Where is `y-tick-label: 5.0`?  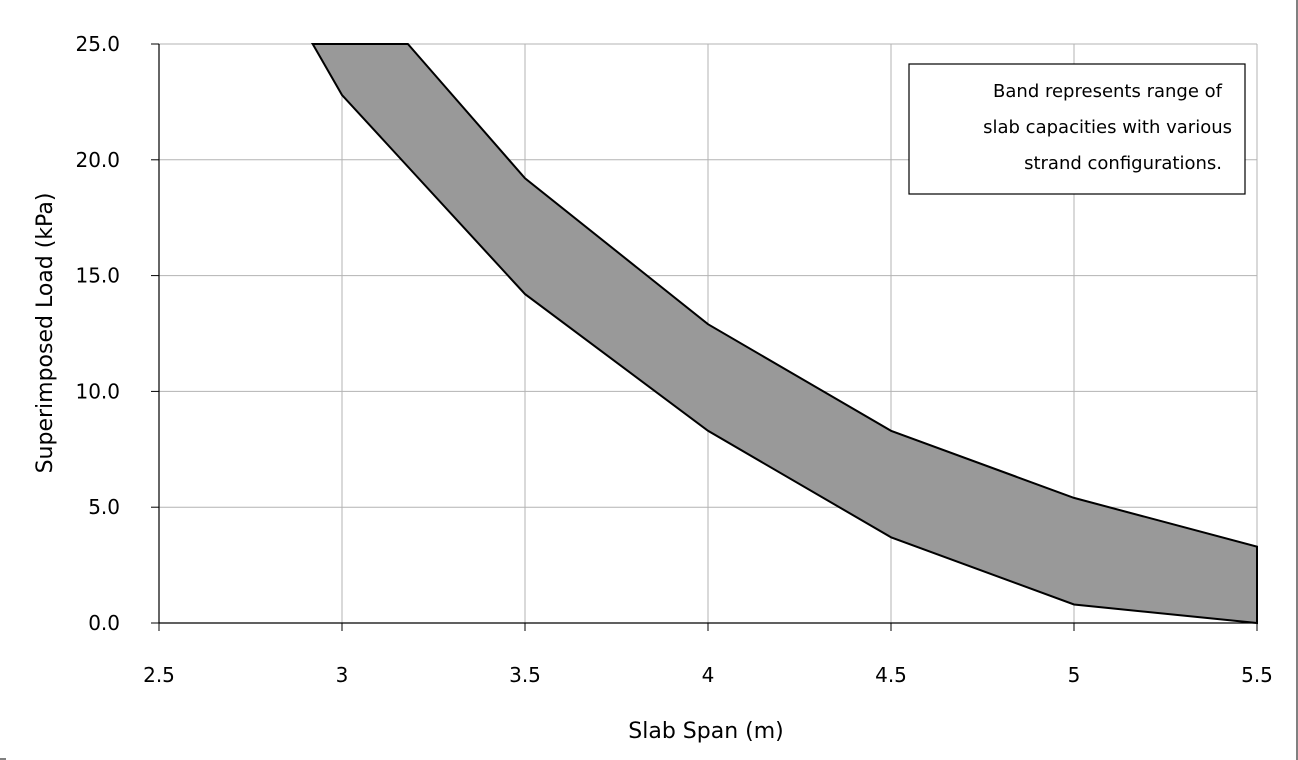
y-tick-label: 5.0 is located at coordinates (104, 507).